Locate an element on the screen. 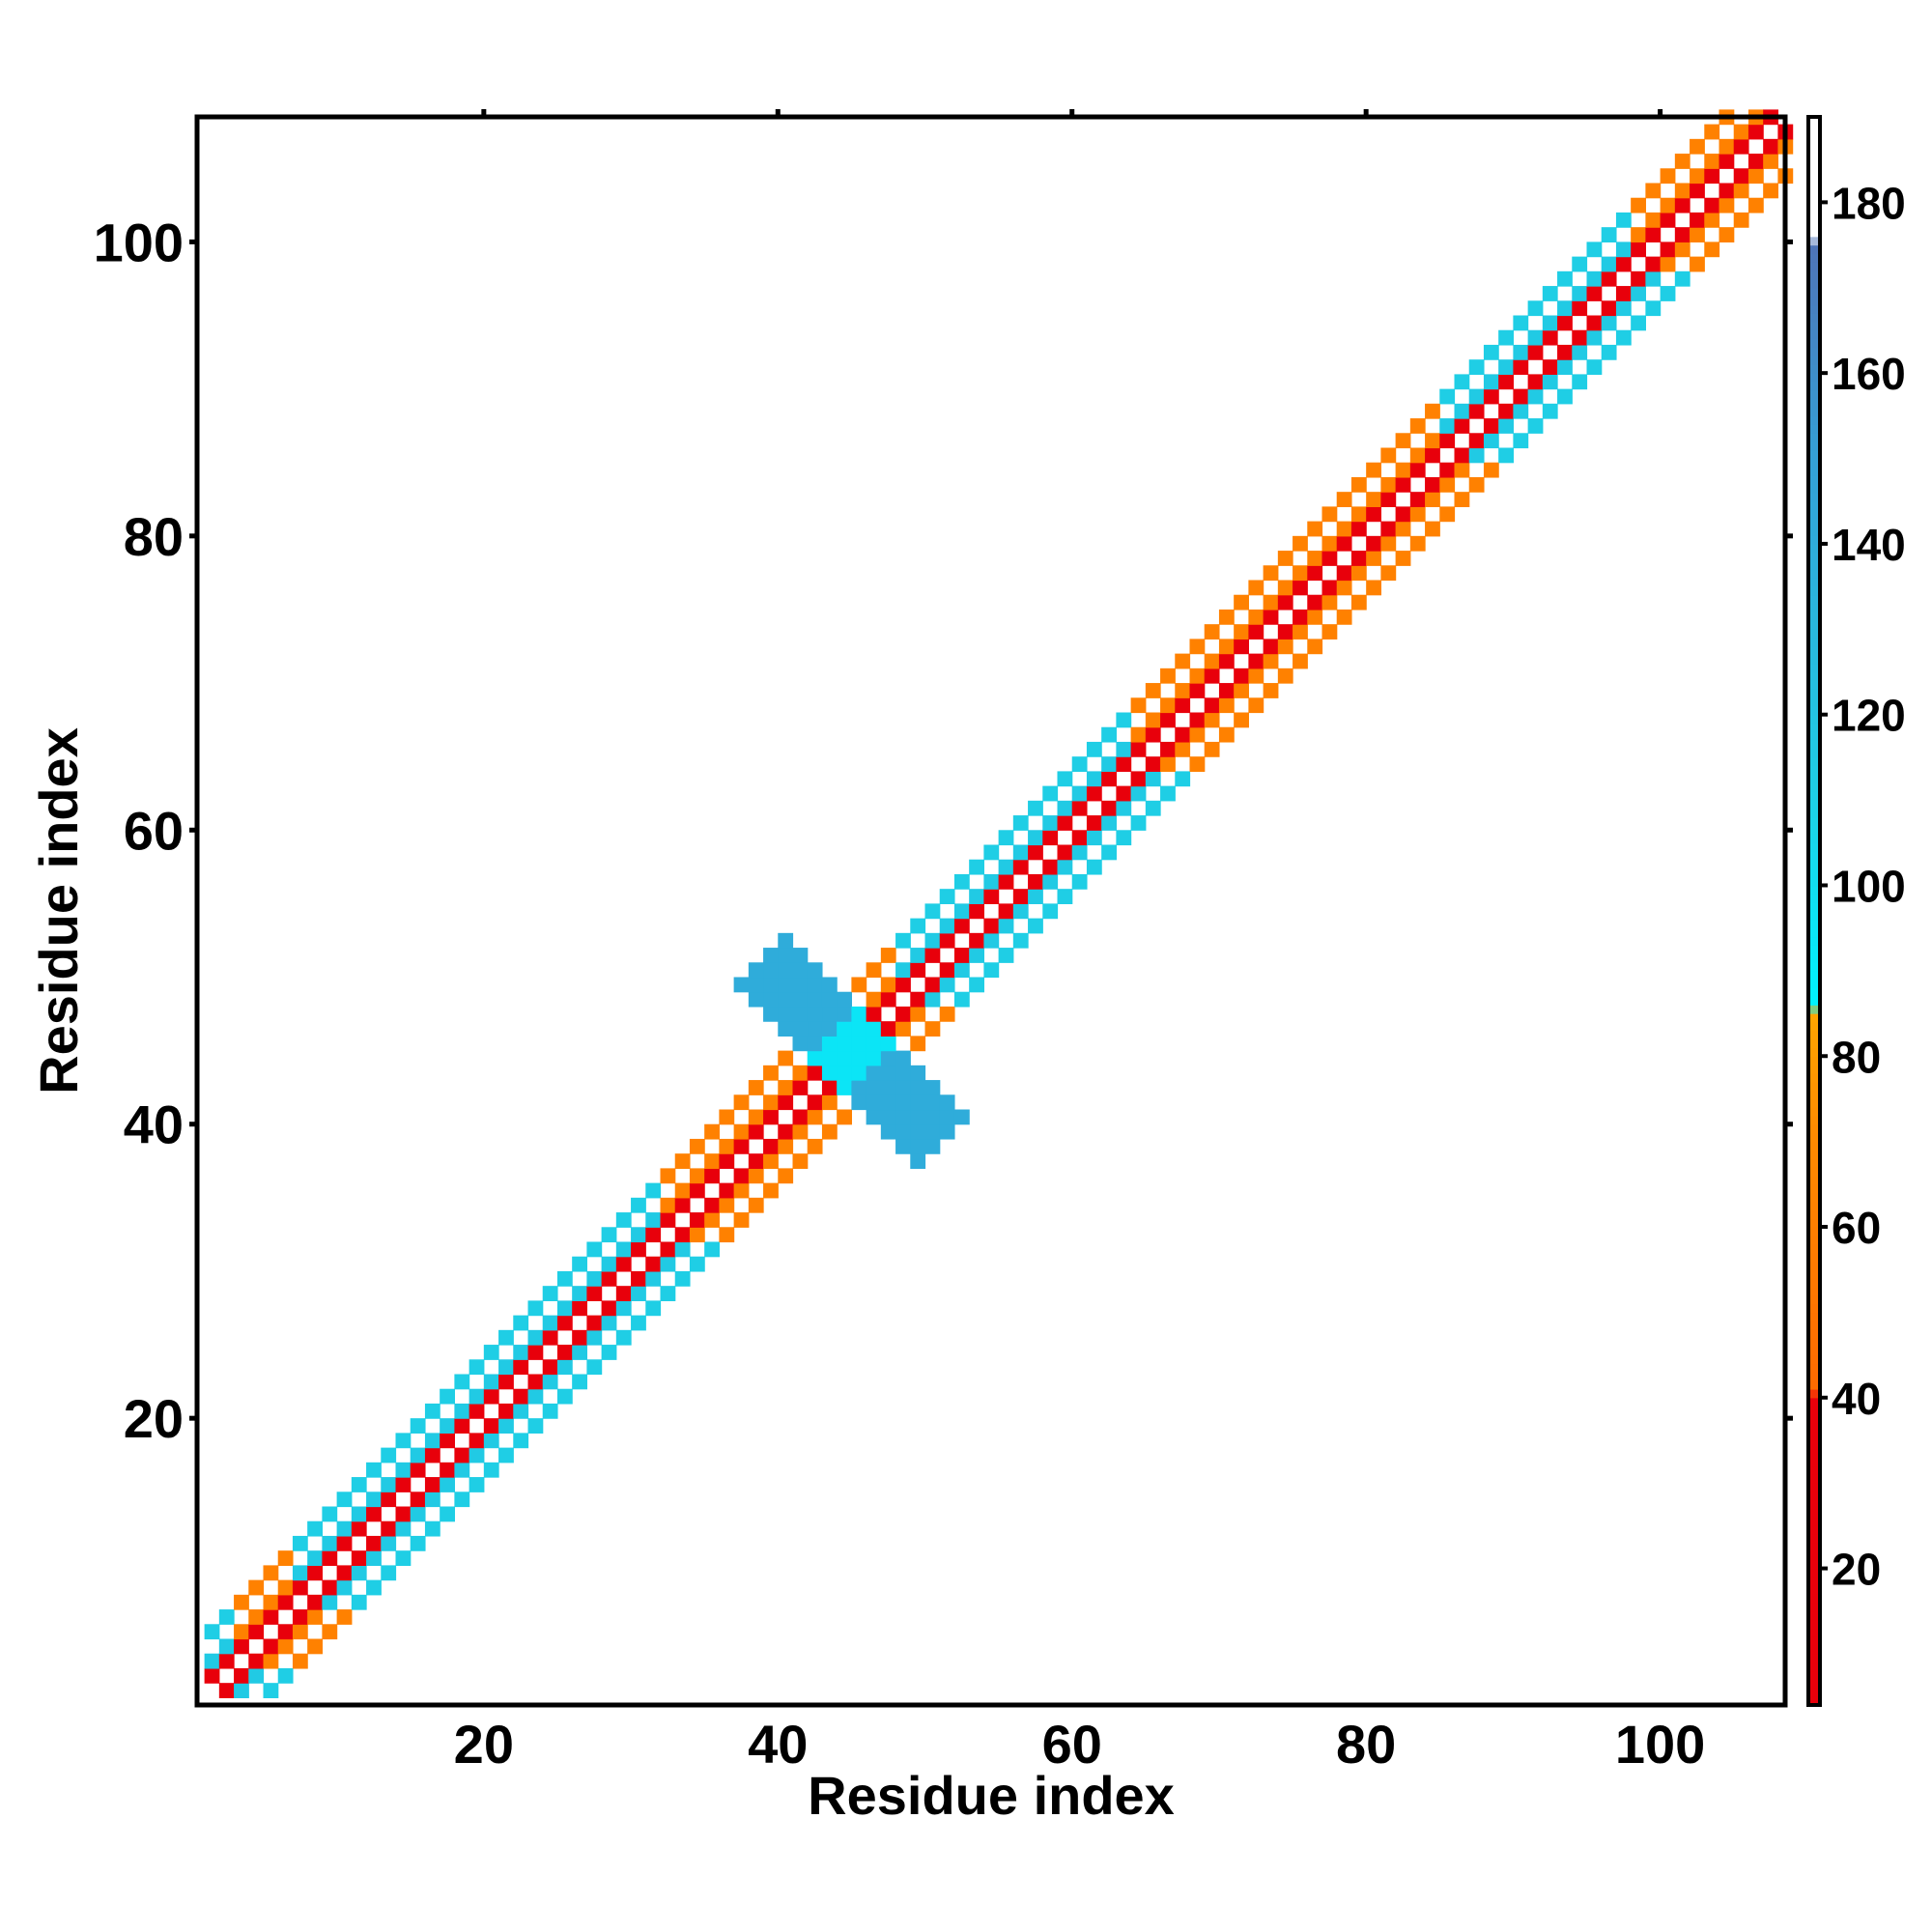  y-tick-label: 20 is located at coordinates (154, 1418).